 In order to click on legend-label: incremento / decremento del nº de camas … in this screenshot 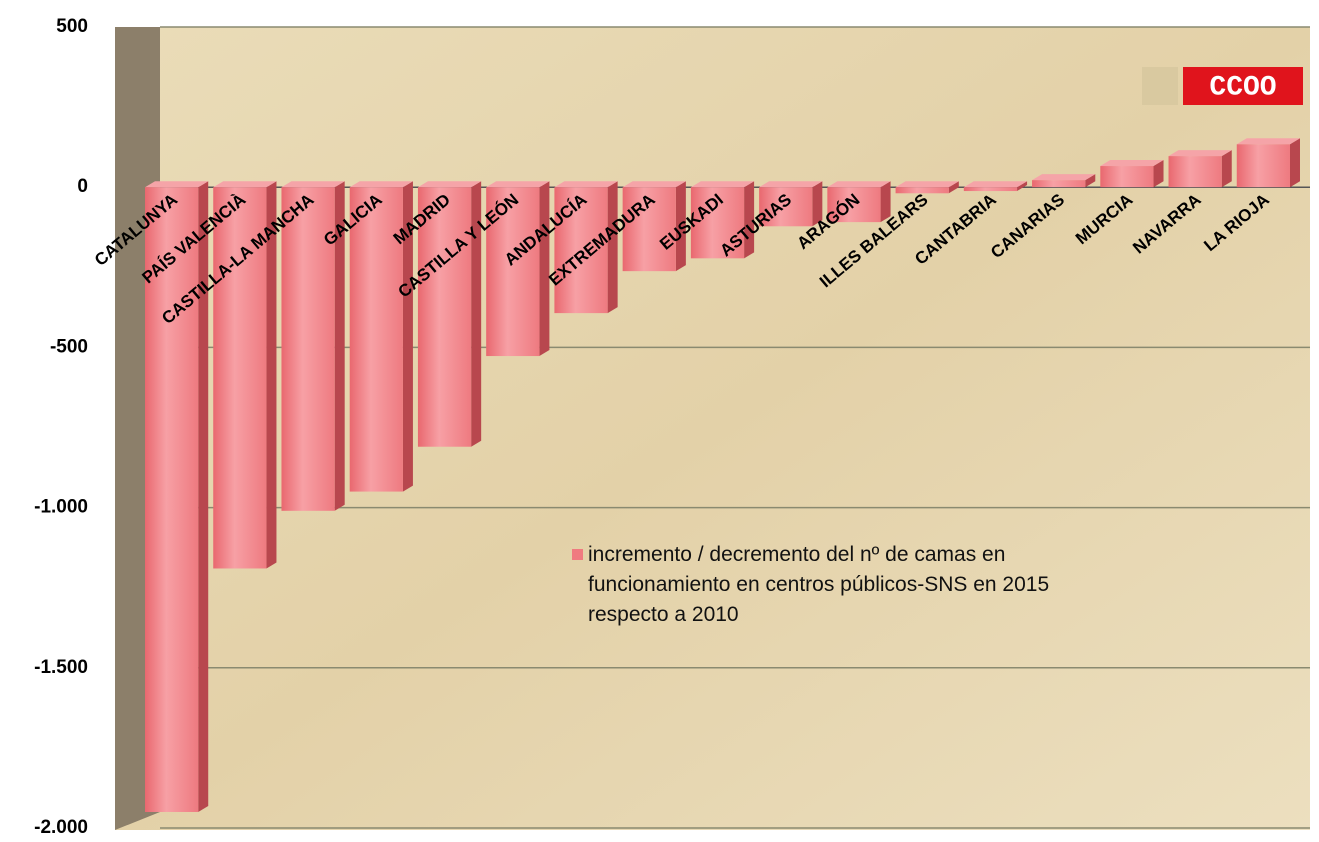, I will do `click(819, 584)`.